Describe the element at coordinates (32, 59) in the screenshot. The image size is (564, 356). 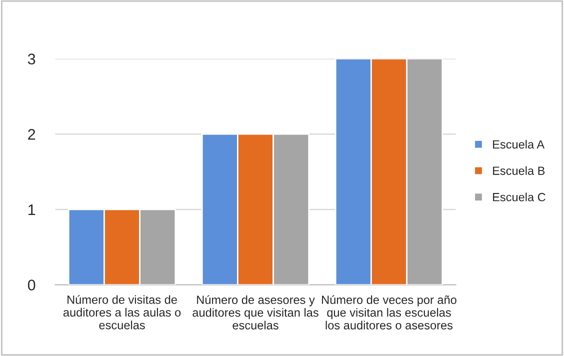
I see `y-tick-label: 3` at that location.